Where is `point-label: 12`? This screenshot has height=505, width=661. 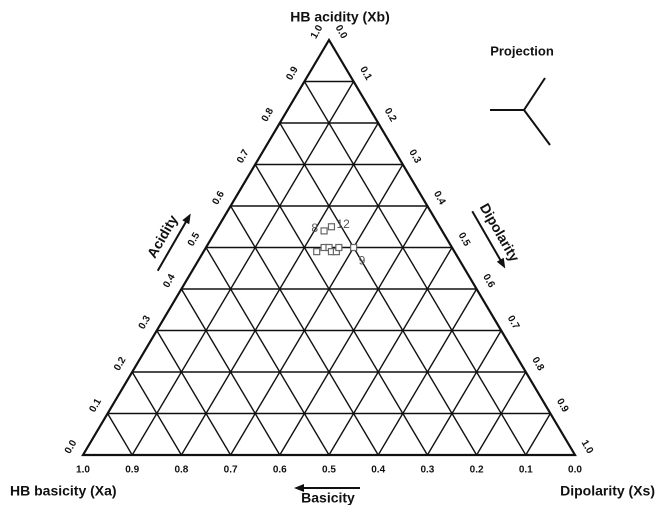 point-label: 12 is located at coordinates (343, 224).